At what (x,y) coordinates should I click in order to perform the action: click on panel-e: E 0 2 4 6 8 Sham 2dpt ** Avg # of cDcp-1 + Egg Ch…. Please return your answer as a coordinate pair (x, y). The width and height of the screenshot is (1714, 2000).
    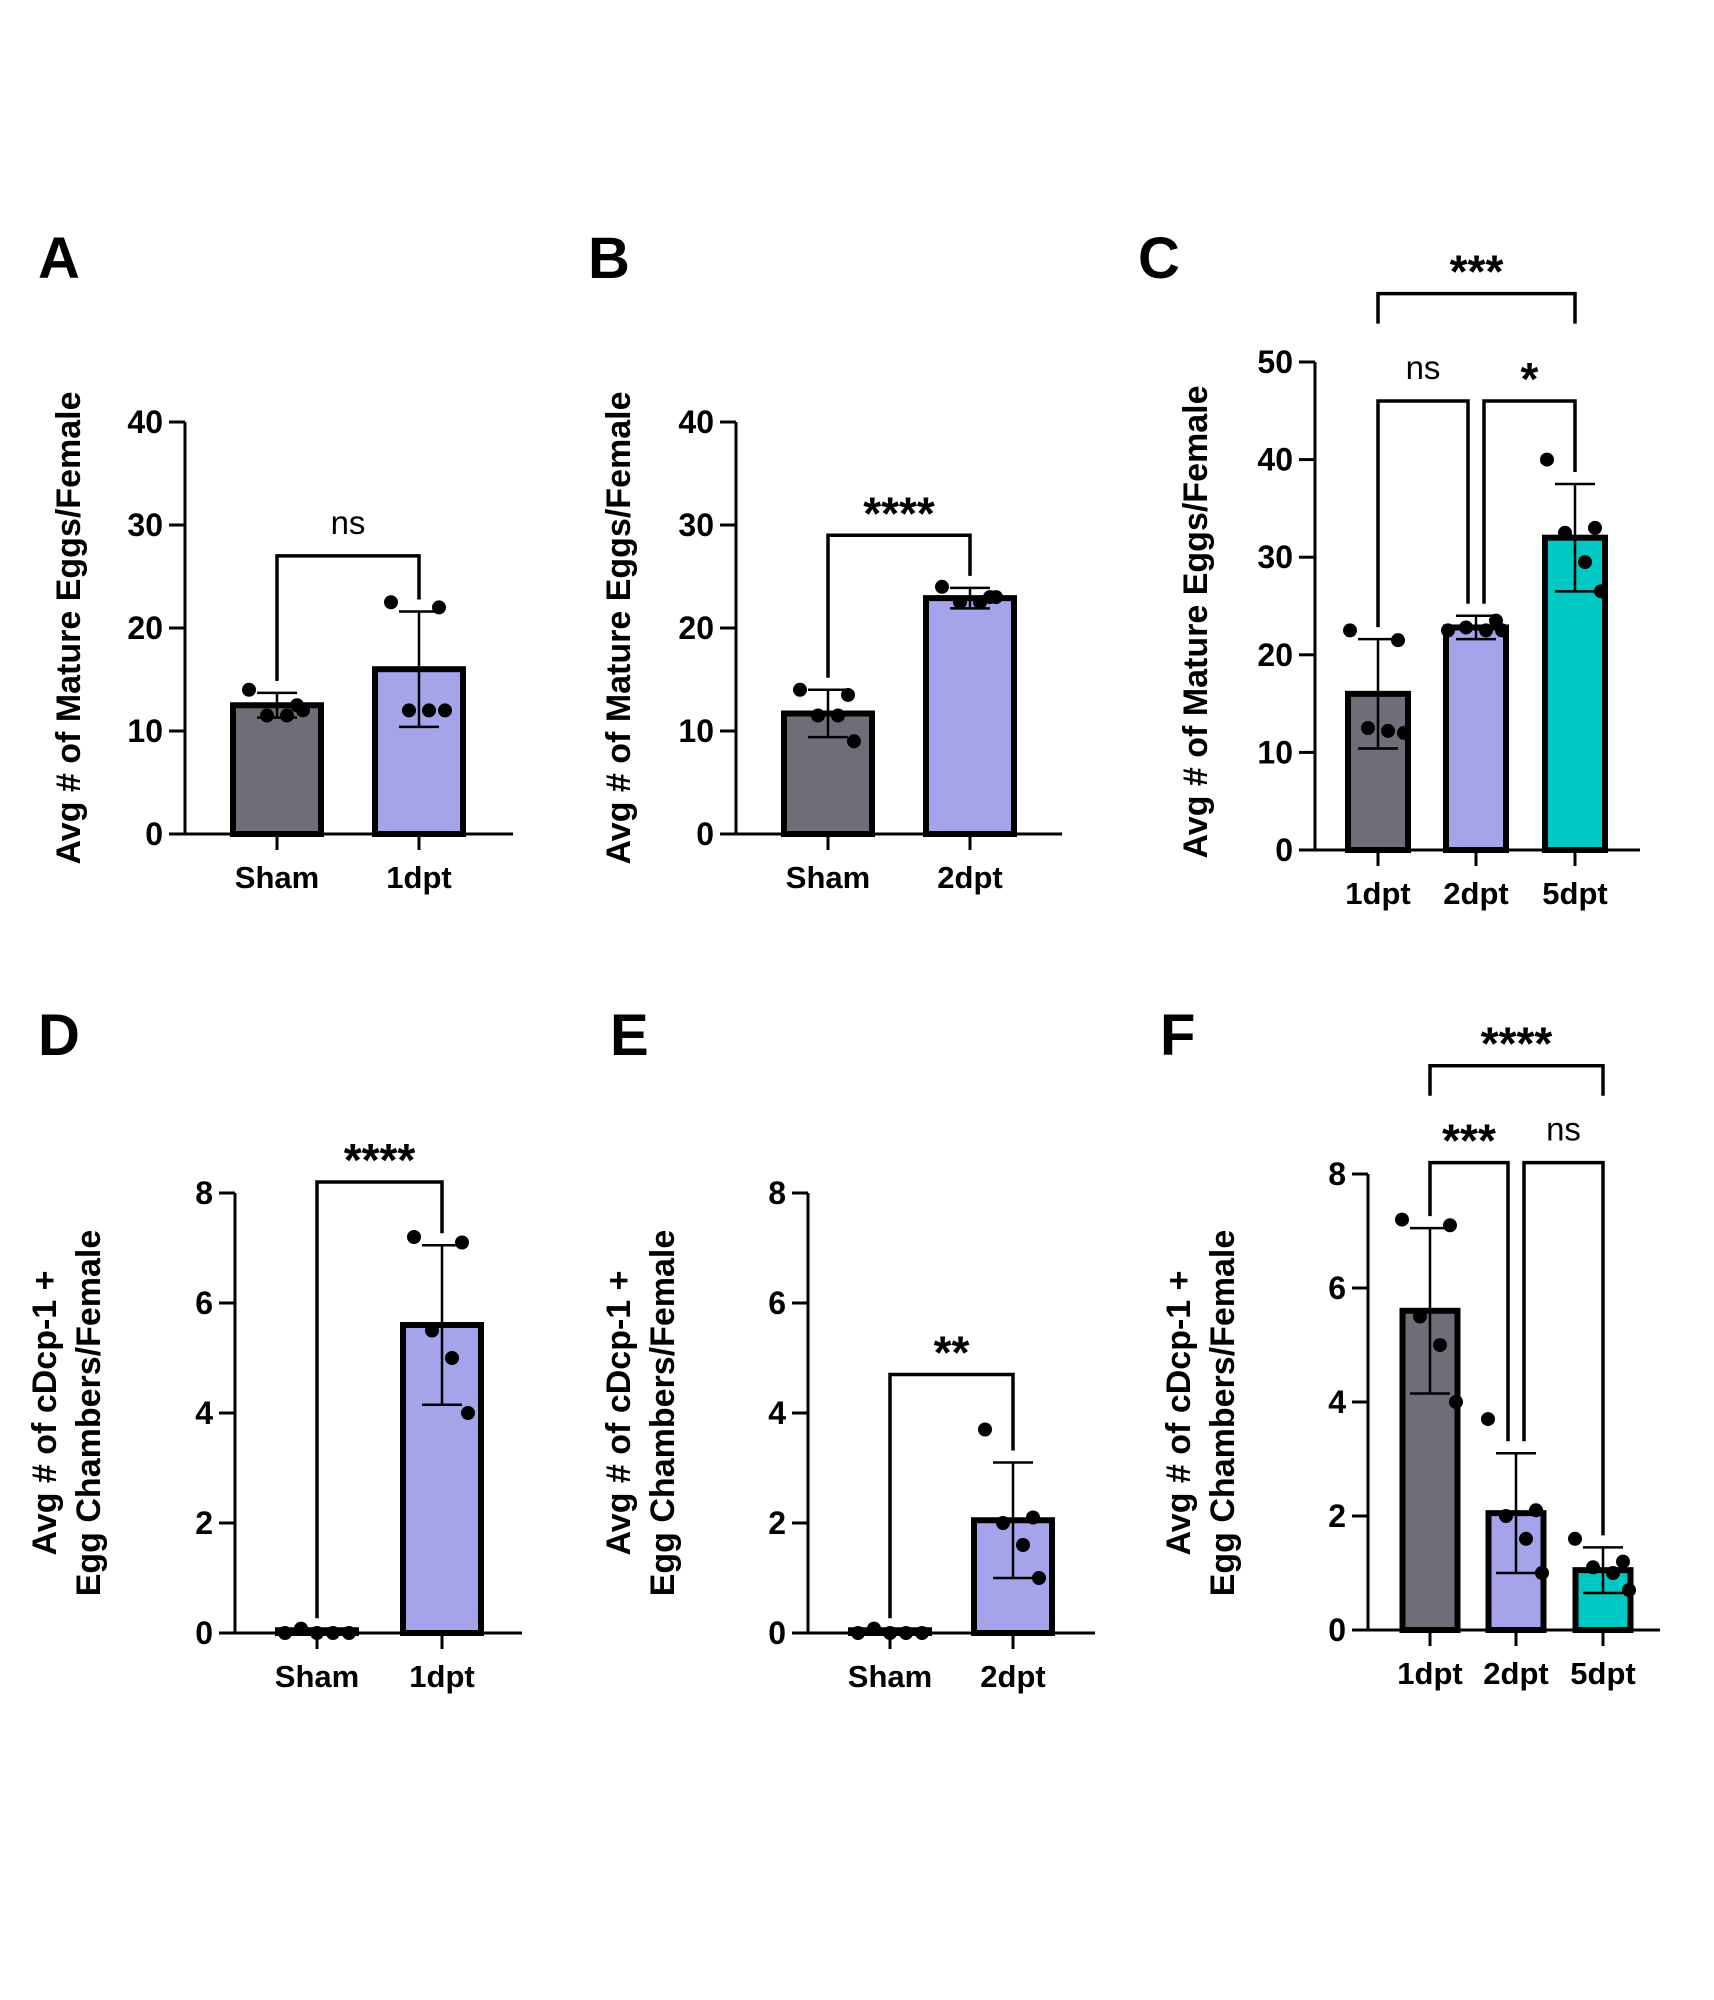
    Looking at the image, I should click on (847, 1348).